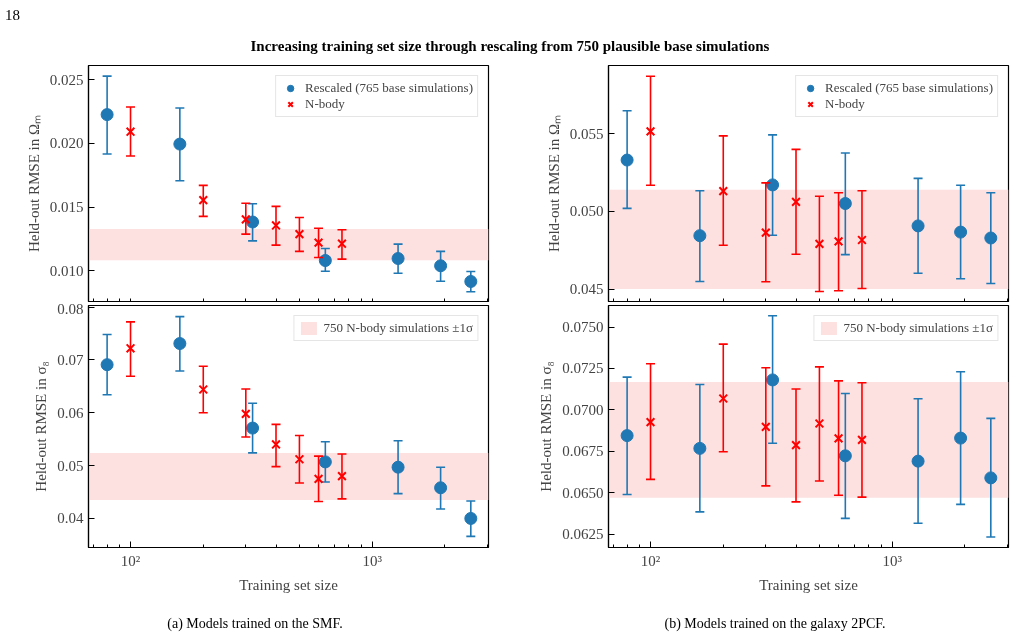 This screenshot has width=1023, height=634. What do you see at coordinates (12, 15) in the screenshot?
I see `text: 18` at bounding box center [12, 15].